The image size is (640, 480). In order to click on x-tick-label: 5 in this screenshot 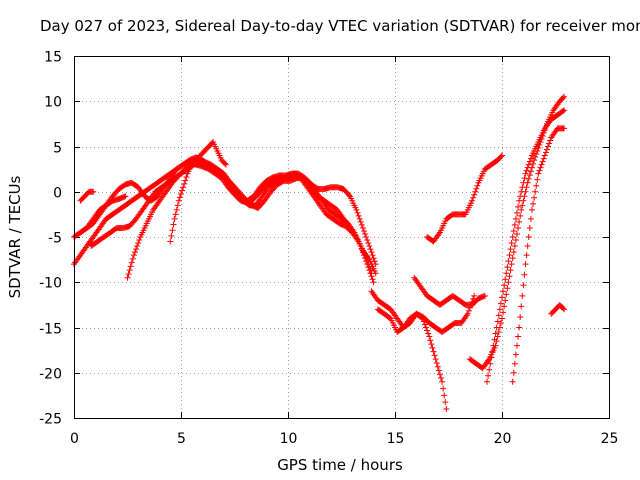, I will do `click(181, 439)`.